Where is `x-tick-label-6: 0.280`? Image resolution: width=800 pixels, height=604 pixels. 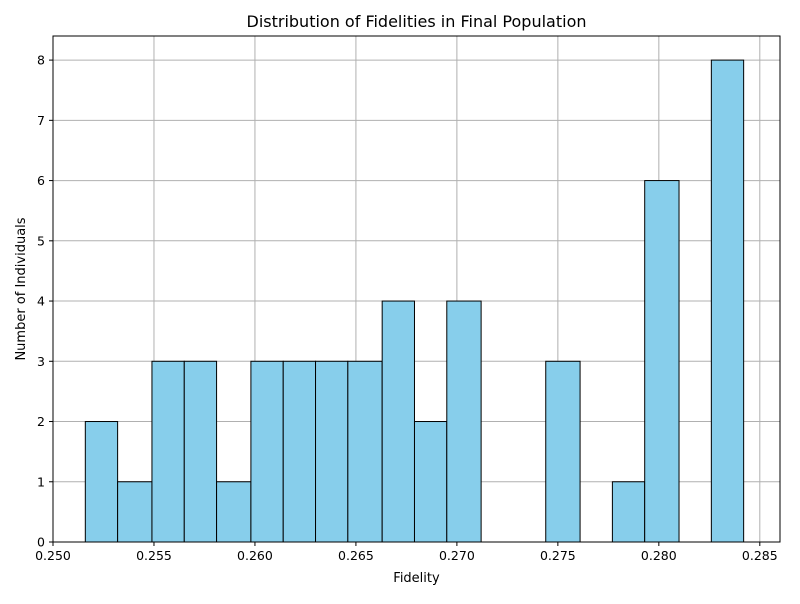
x-tick-label-6: 0.280 is located at coordinates (659, 555).